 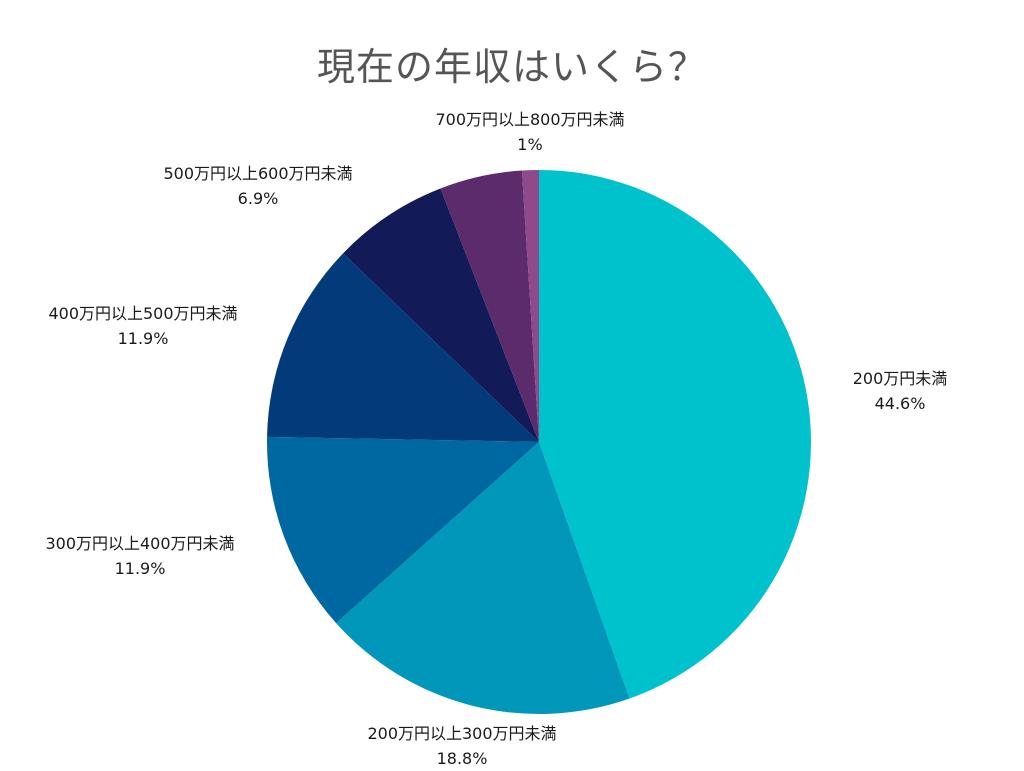 What do you see at coordinates (140, 543) in the screenshot?
I see `label-name: 300万円以上400万円未満` at bounding box center [140, 543].